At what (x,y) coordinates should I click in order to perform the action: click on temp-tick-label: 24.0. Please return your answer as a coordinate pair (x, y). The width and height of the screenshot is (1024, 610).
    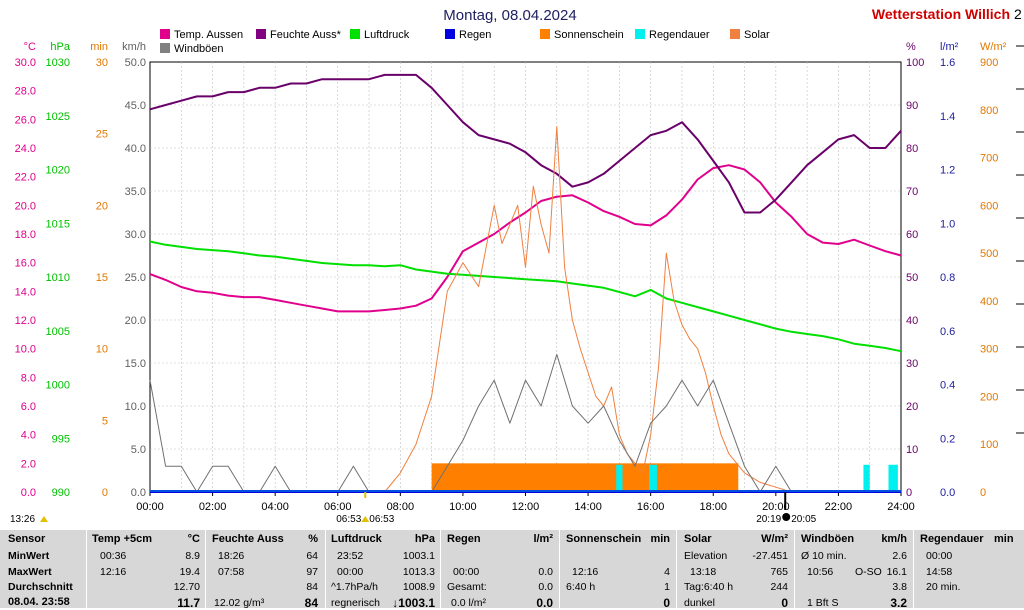
    Looking at the image, I should click on (25, 149).